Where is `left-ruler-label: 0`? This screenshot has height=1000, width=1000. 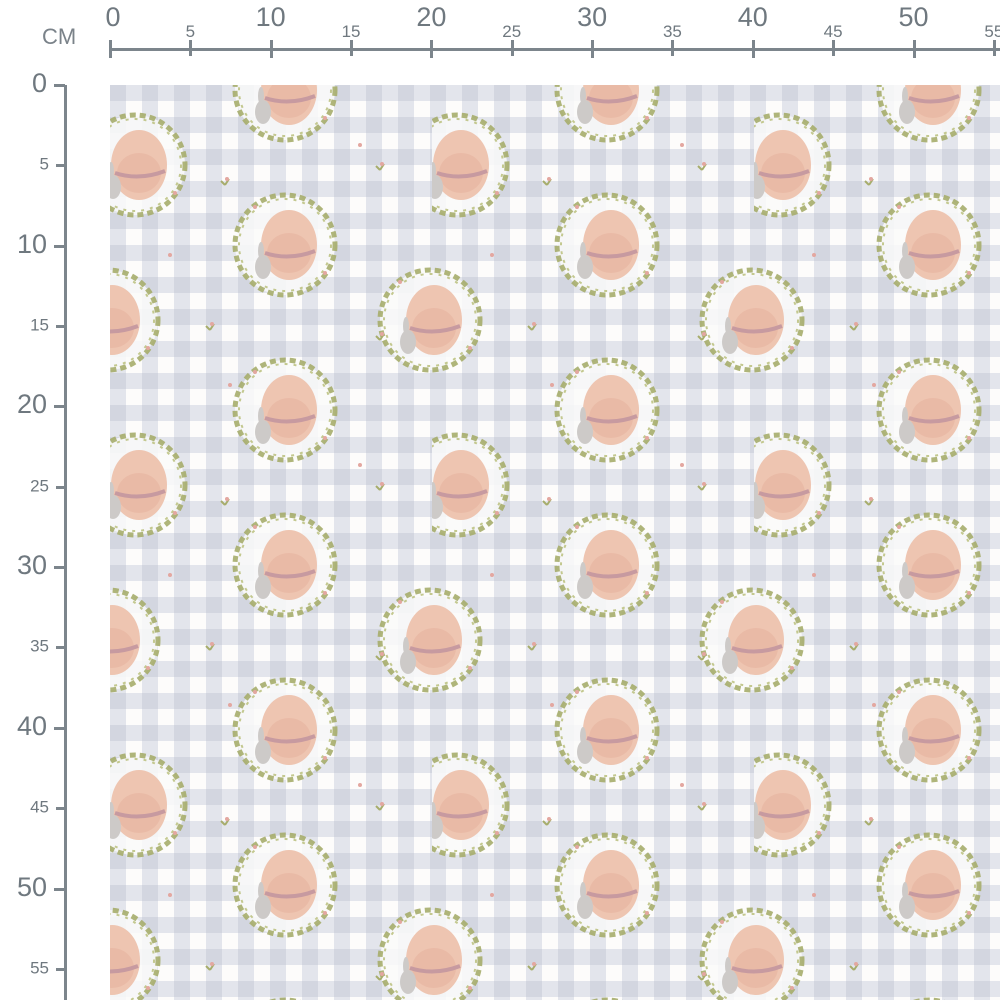
left-ruler-label: 0 is located at coordinates (39, 83).